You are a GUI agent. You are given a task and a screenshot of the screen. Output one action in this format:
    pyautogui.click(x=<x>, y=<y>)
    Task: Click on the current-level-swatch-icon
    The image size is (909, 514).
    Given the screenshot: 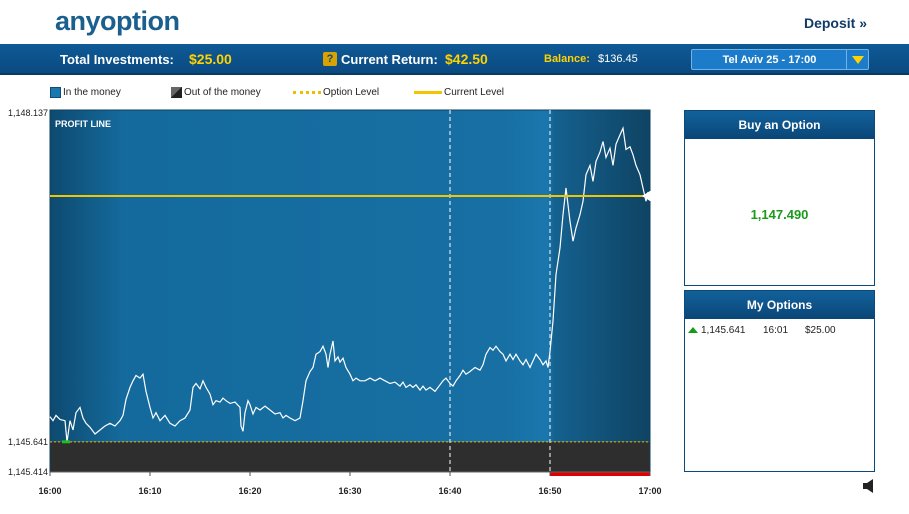 What is the action you would take?
    pyautogui.click(x=428, y=92)
    